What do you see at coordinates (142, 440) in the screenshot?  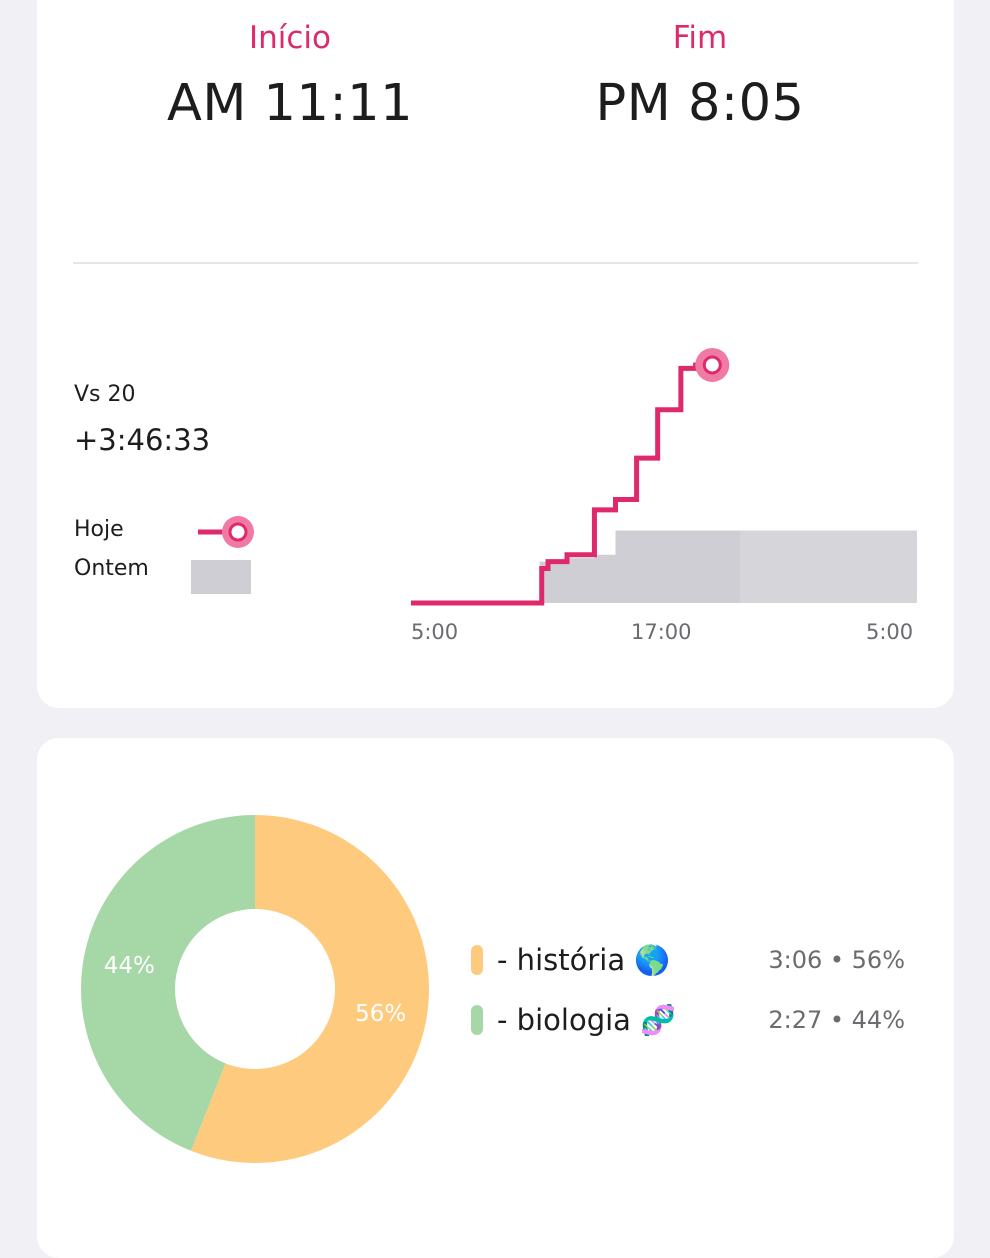 I see `vs-delta: +3:46:33` at bounding box center [142, 440].